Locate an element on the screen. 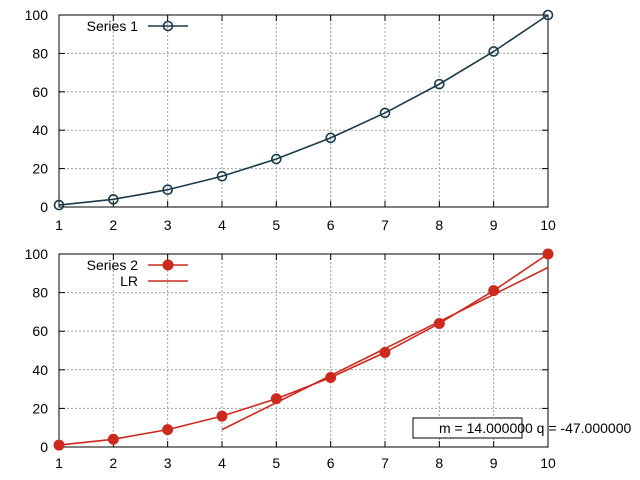 The height and width of the screenshot is (480, 640). legend-label: LR is located at coordinates (129, 281).